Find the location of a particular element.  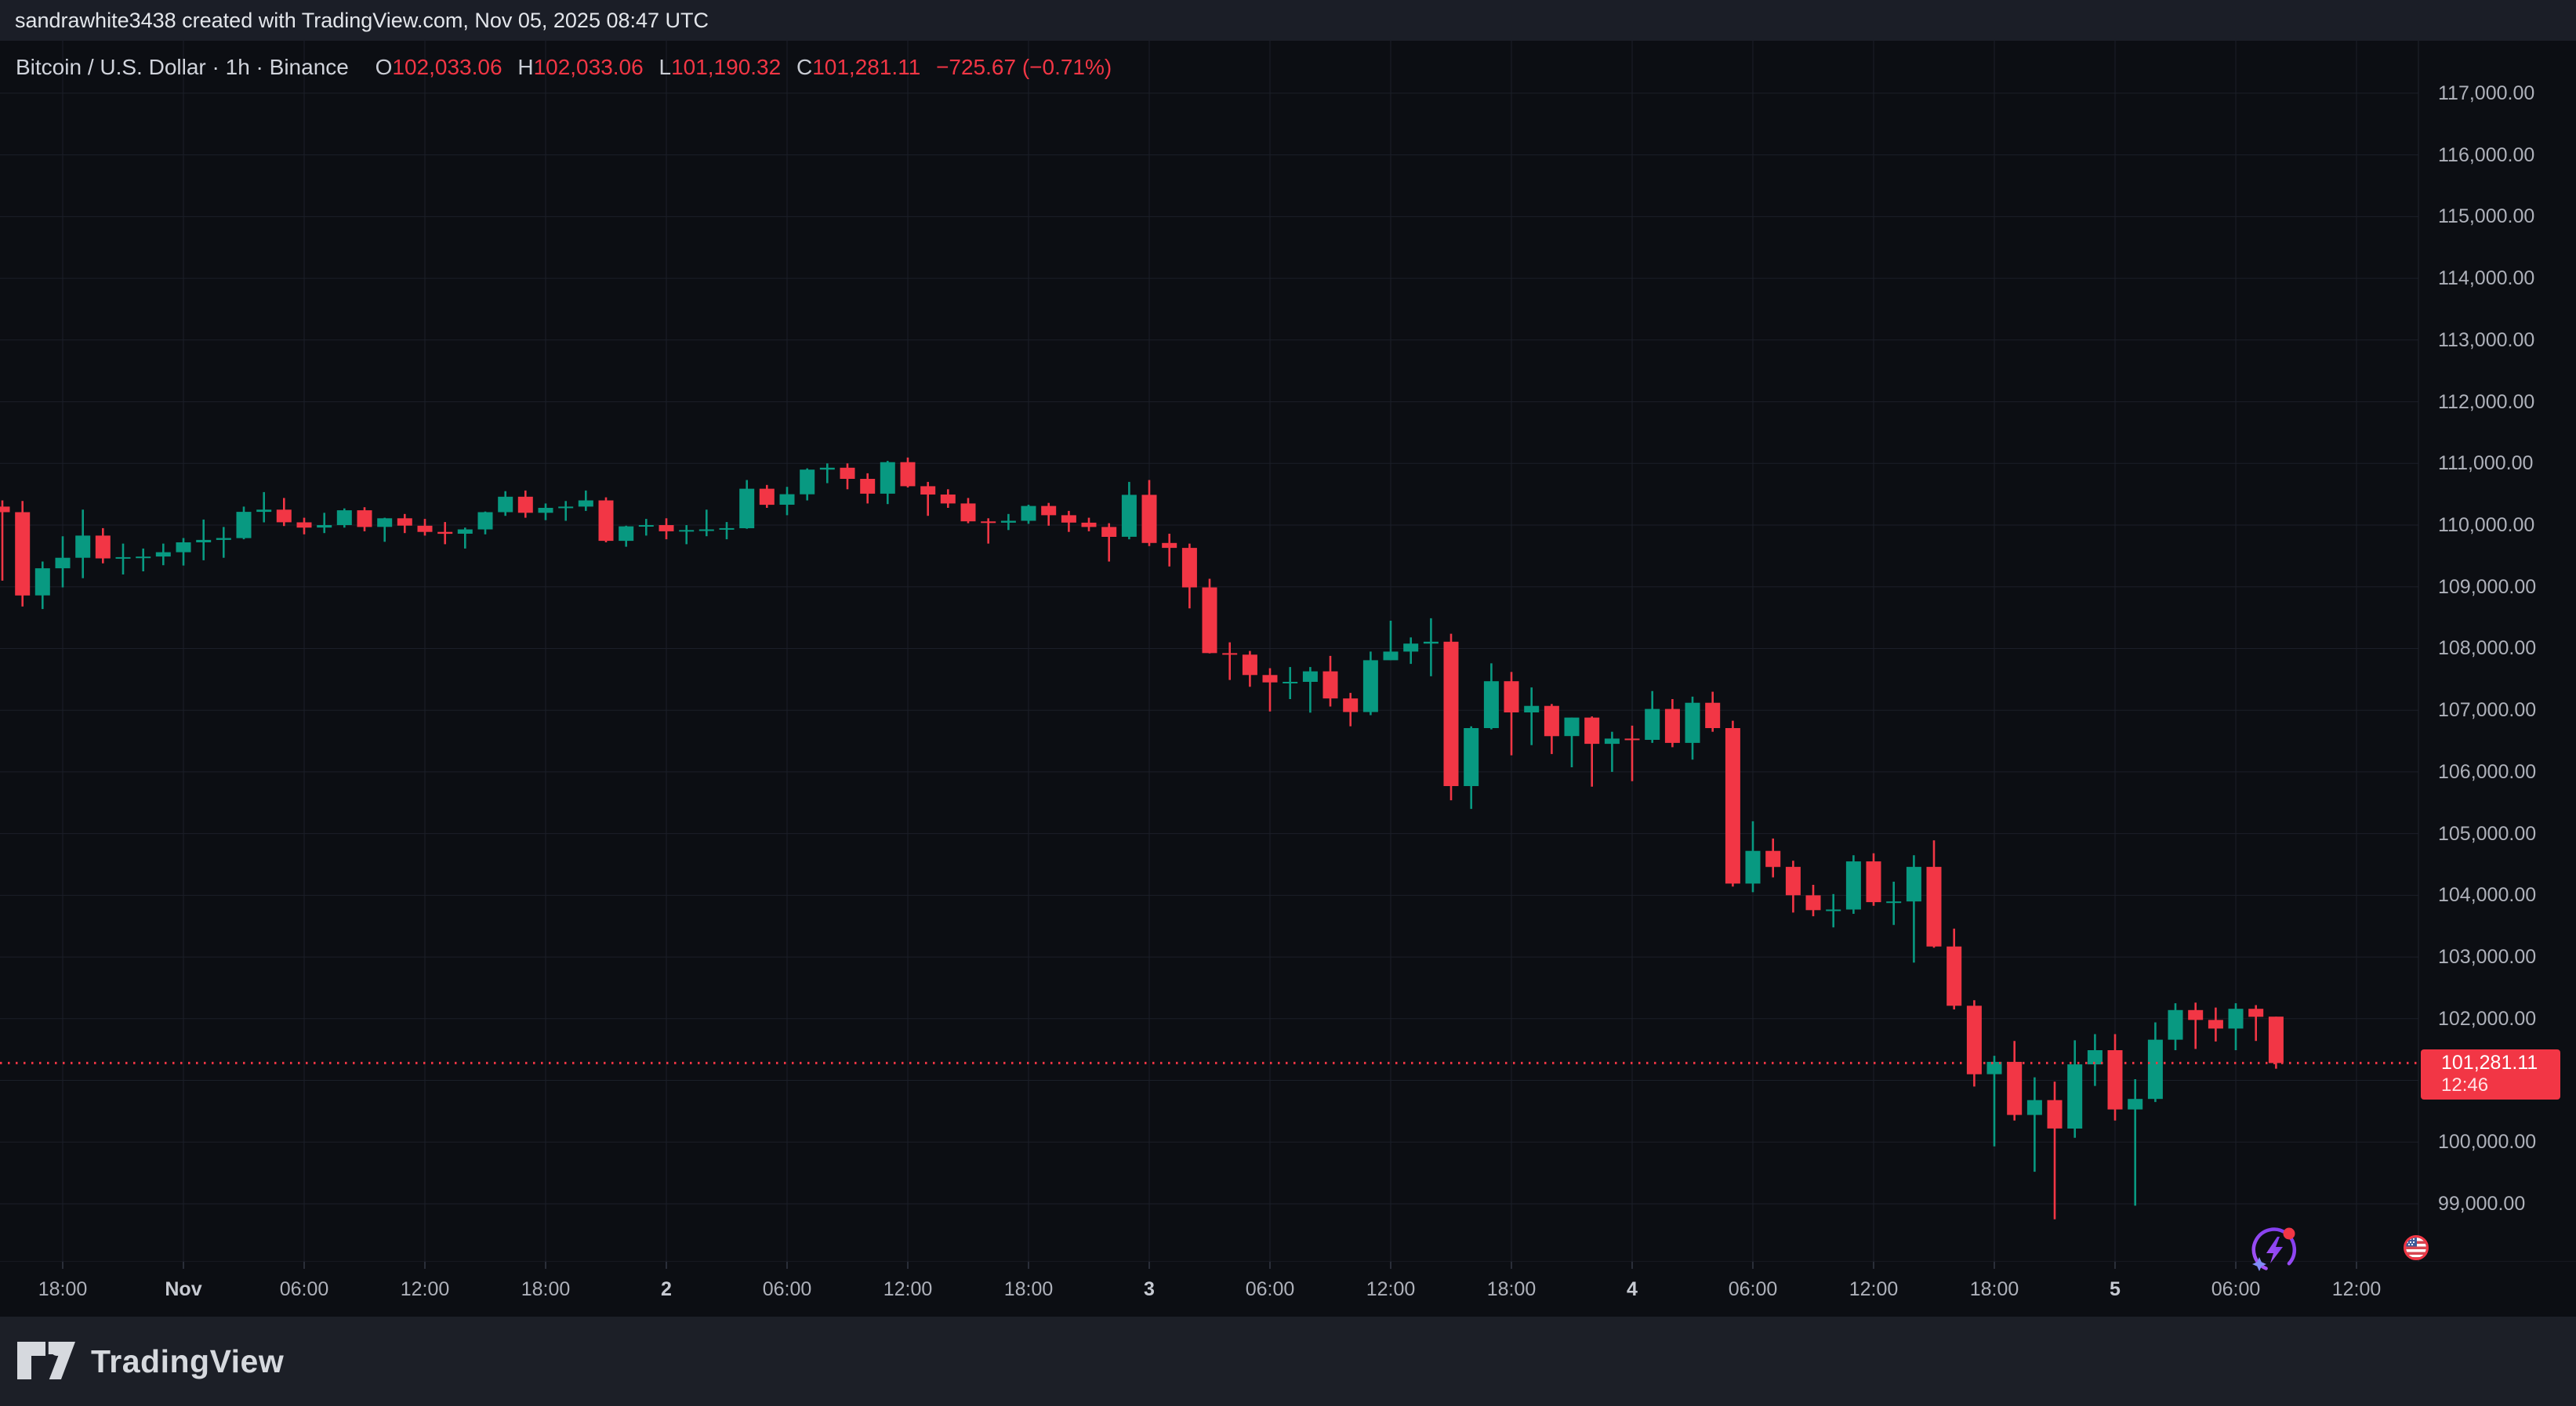

last-price-marker: 101,281.11 12:46 is located at coordinates (2490, 1074).